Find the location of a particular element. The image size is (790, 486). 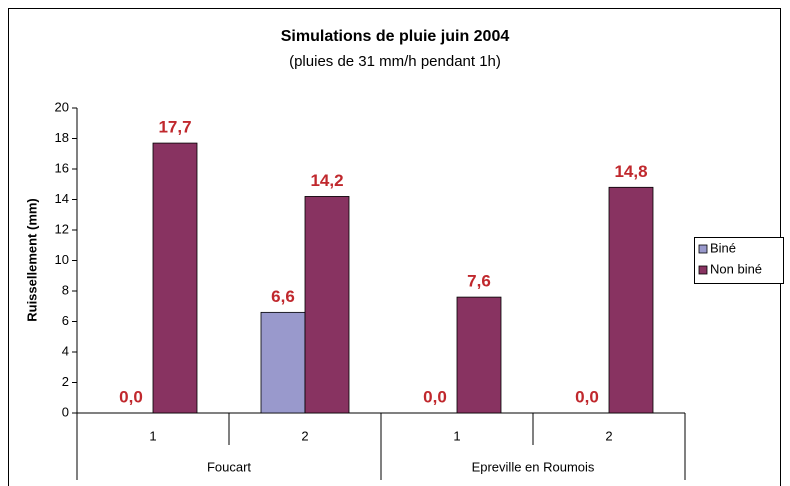

chart-subtitle: (pluies de 31 mm/h pendant 1h) is located at coordinates (395, 61).